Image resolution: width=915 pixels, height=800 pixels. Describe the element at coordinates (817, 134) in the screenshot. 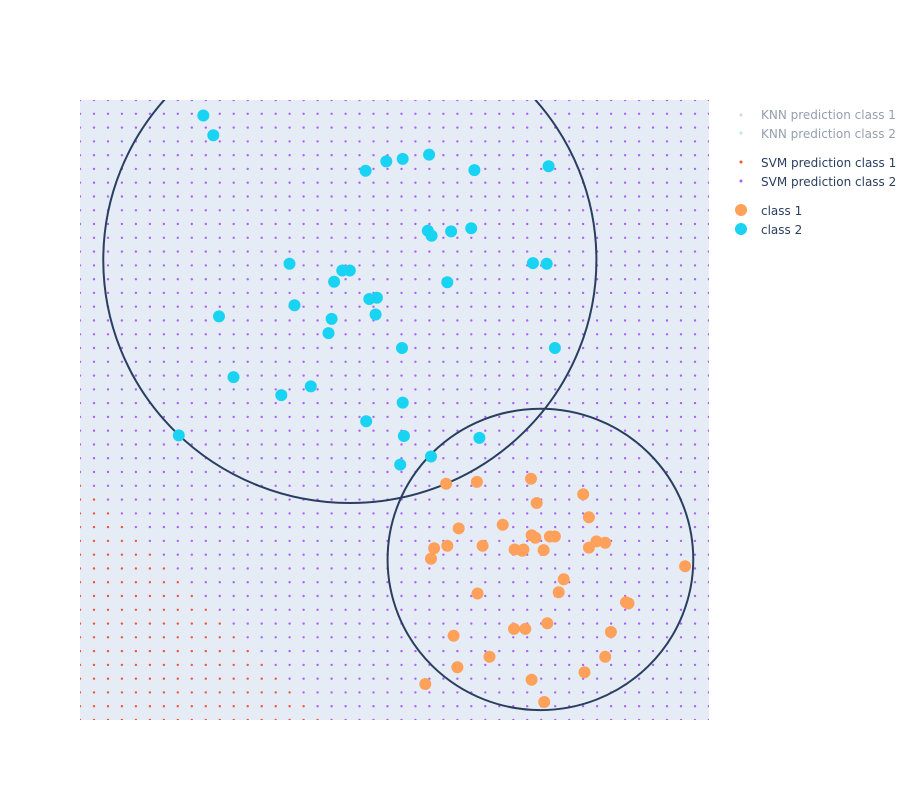

I see `legend-item-knn-class-2: KNN prediction class 2` at that location.